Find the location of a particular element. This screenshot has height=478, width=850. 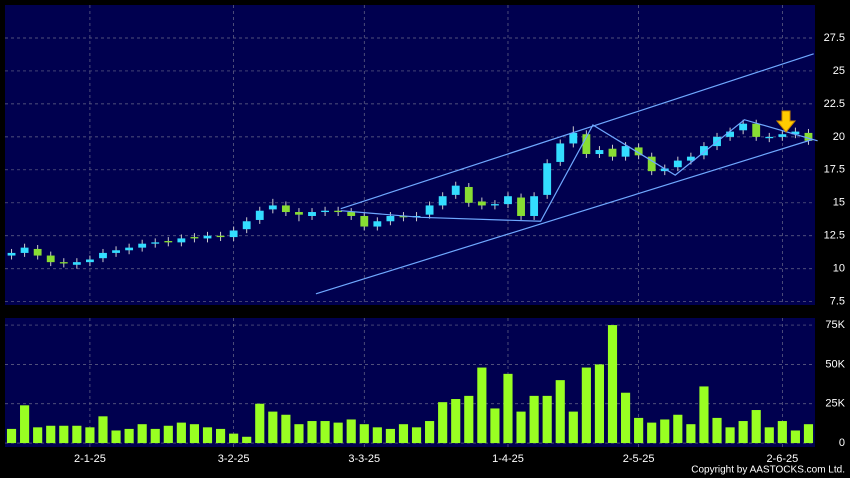

y-tick-label: 15 is located at coordinates (839, 203).